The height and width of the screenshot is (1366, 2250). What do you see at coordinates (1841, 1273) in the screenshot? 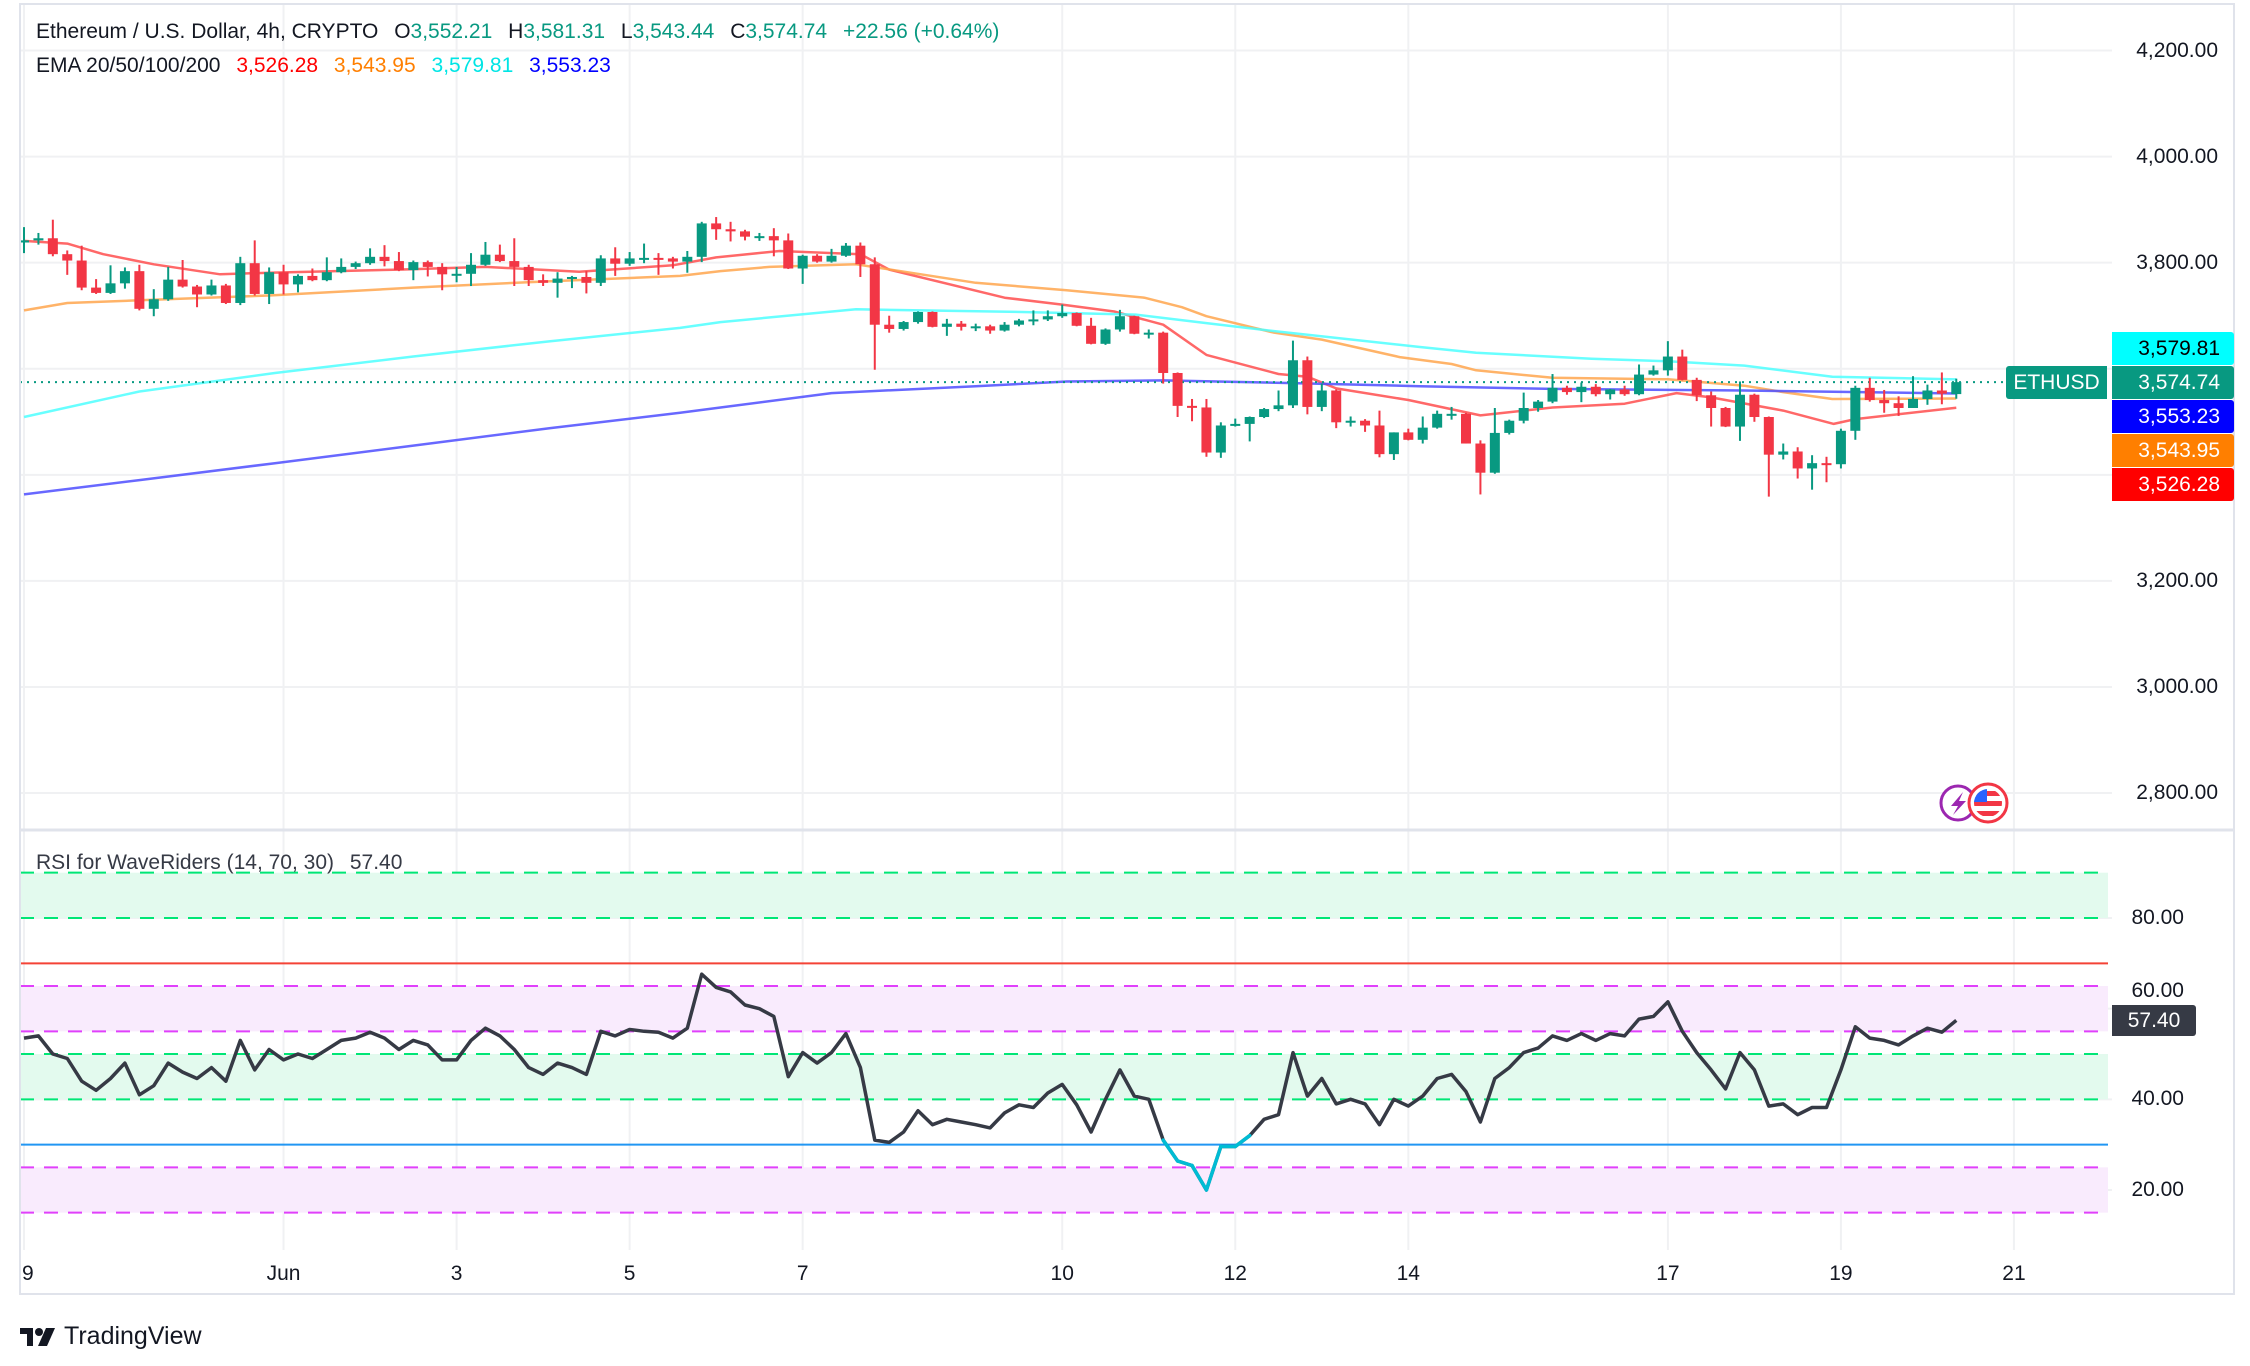
I see `time-axis-label: 19` at bounding box center [1841, 1273].